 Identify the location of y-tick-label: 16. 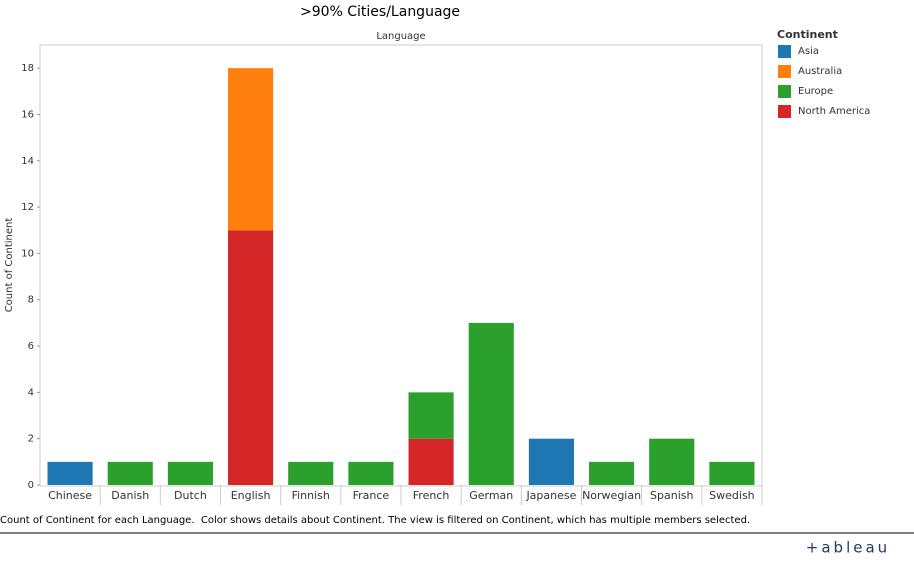
(27, 114).